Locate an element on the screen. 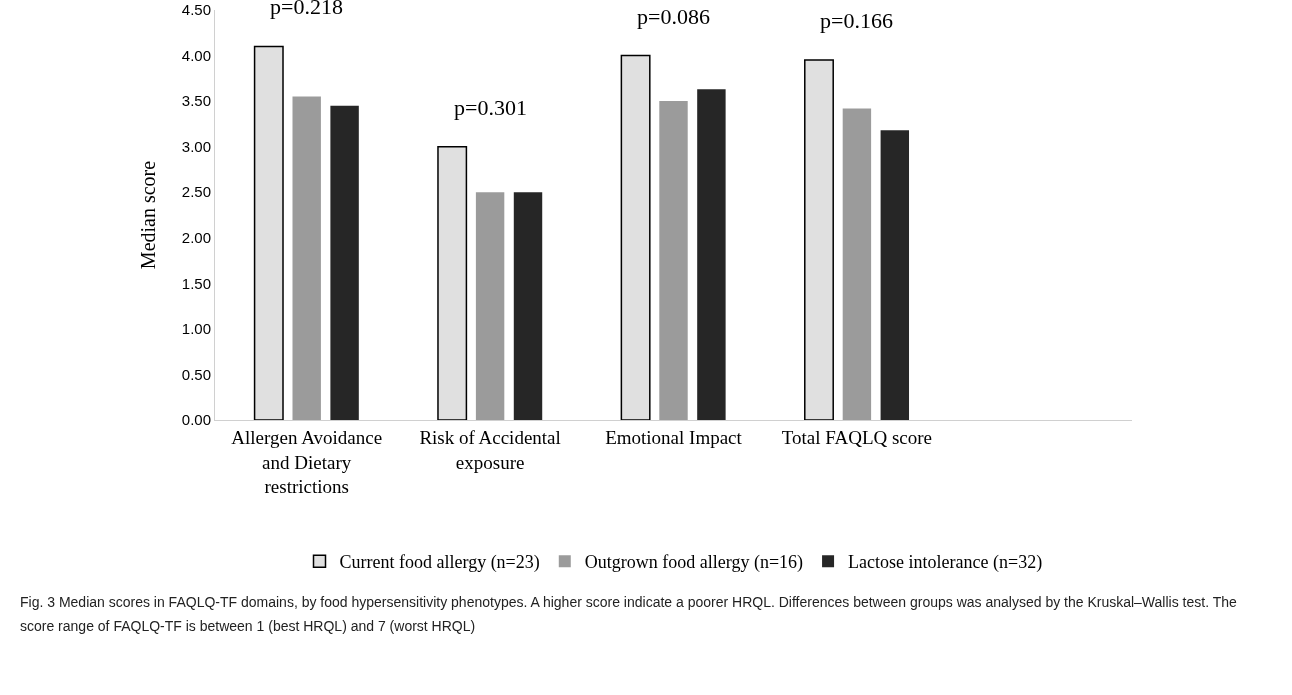  x-tick-label: Risk of Accidental exposure is located at coordinates (490, 449).